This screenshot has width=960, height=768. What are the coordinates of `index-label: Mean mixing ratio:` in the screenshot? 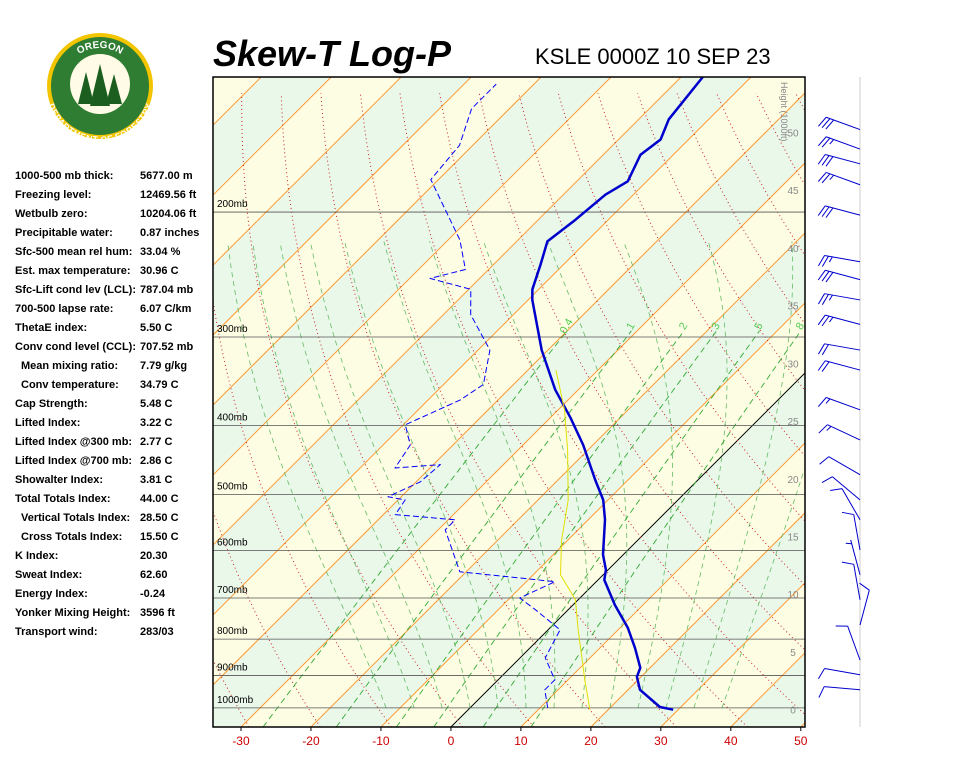 It's located at (69, 366).